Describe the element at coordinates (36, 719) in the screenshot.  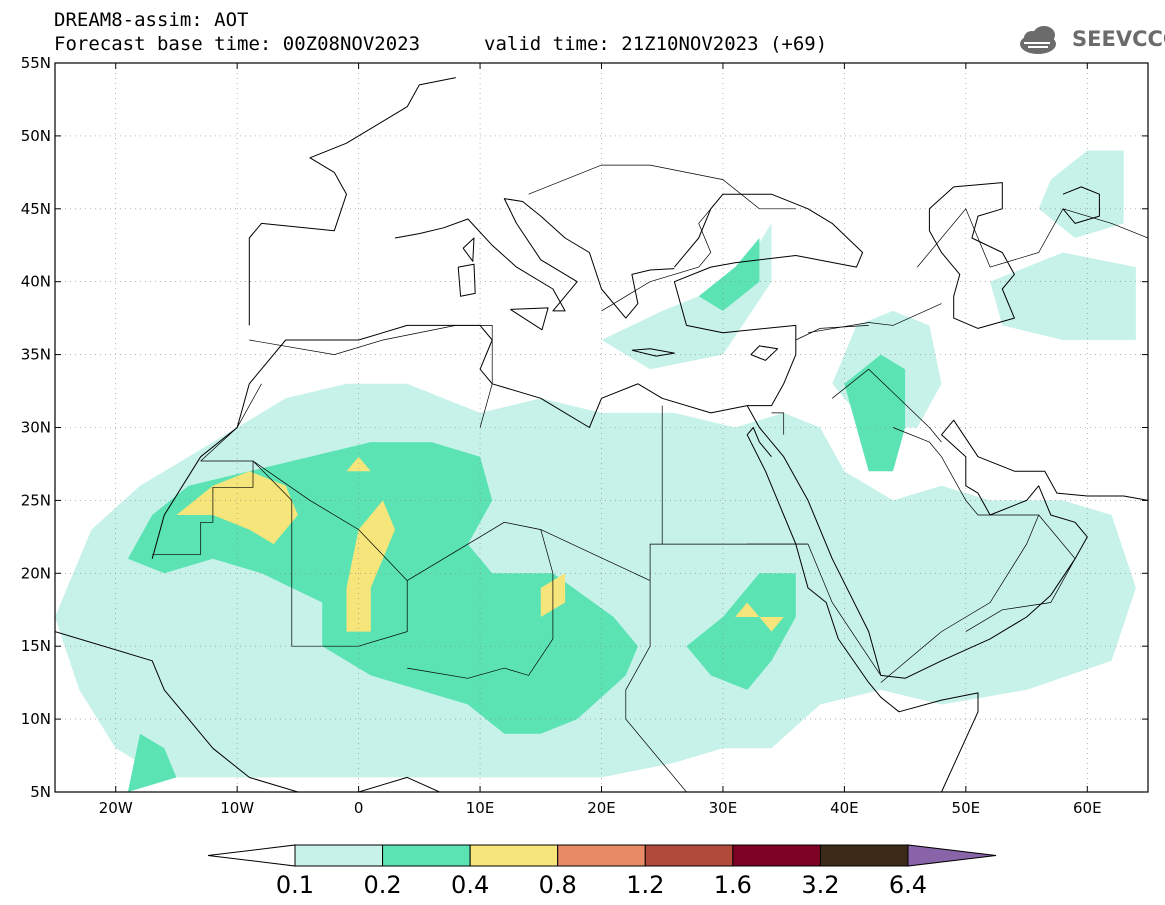
I see `lat-label: 10N` at that location.